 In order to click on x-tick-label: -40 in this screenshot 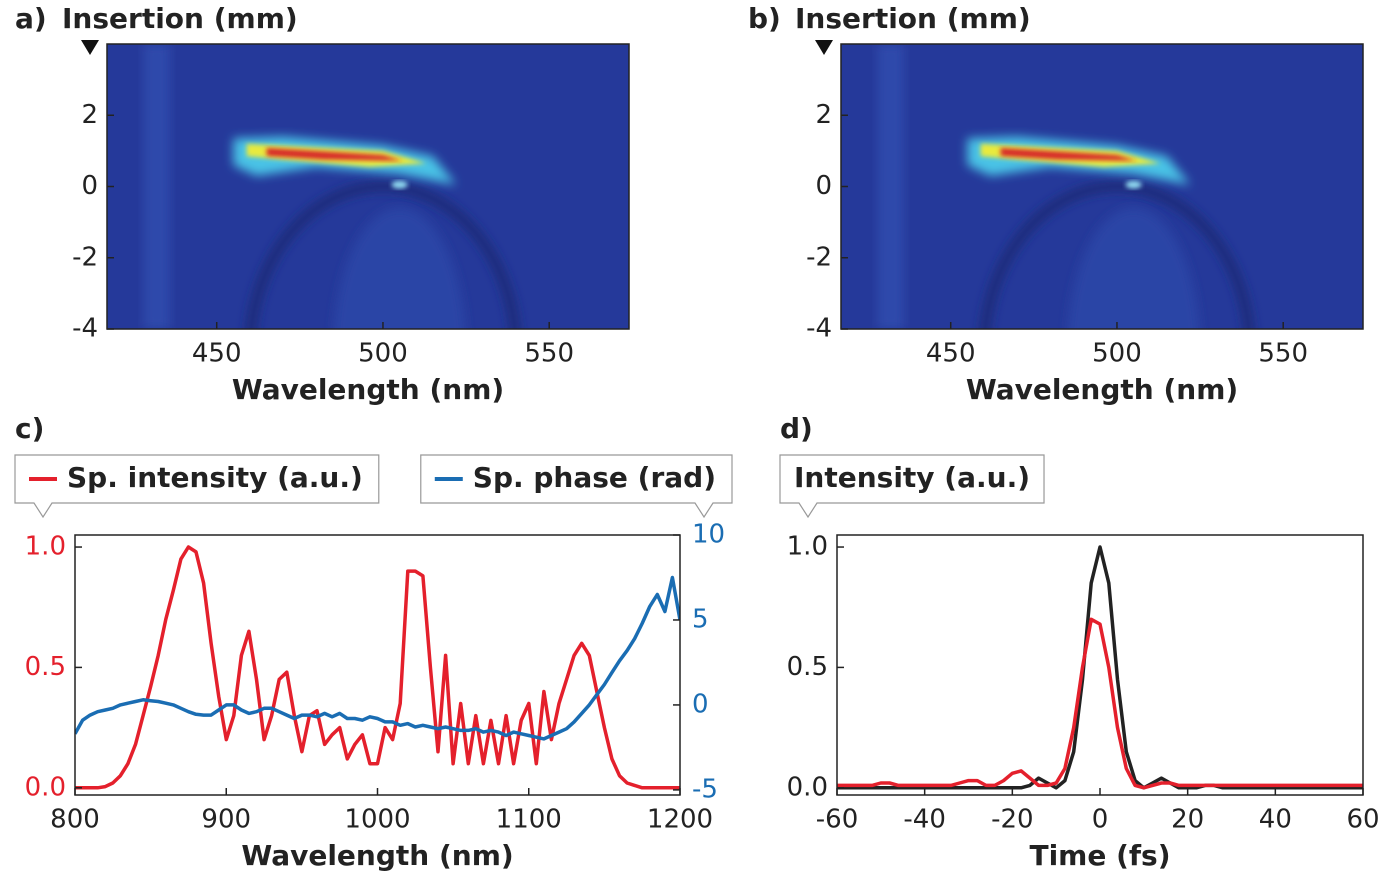, I will do `click(924, 820)`.